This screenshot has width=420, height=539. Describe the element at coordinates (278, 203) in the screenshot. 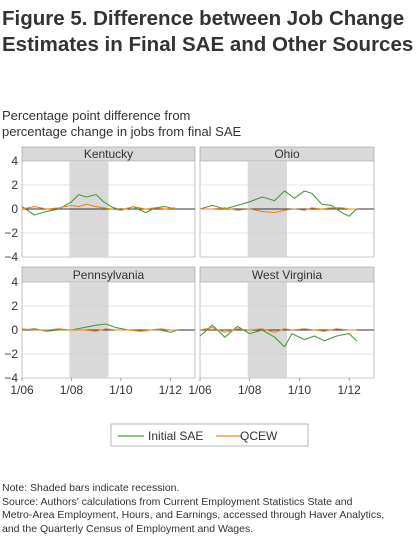

I see `series-line-initial-sae-ohio` at that location.